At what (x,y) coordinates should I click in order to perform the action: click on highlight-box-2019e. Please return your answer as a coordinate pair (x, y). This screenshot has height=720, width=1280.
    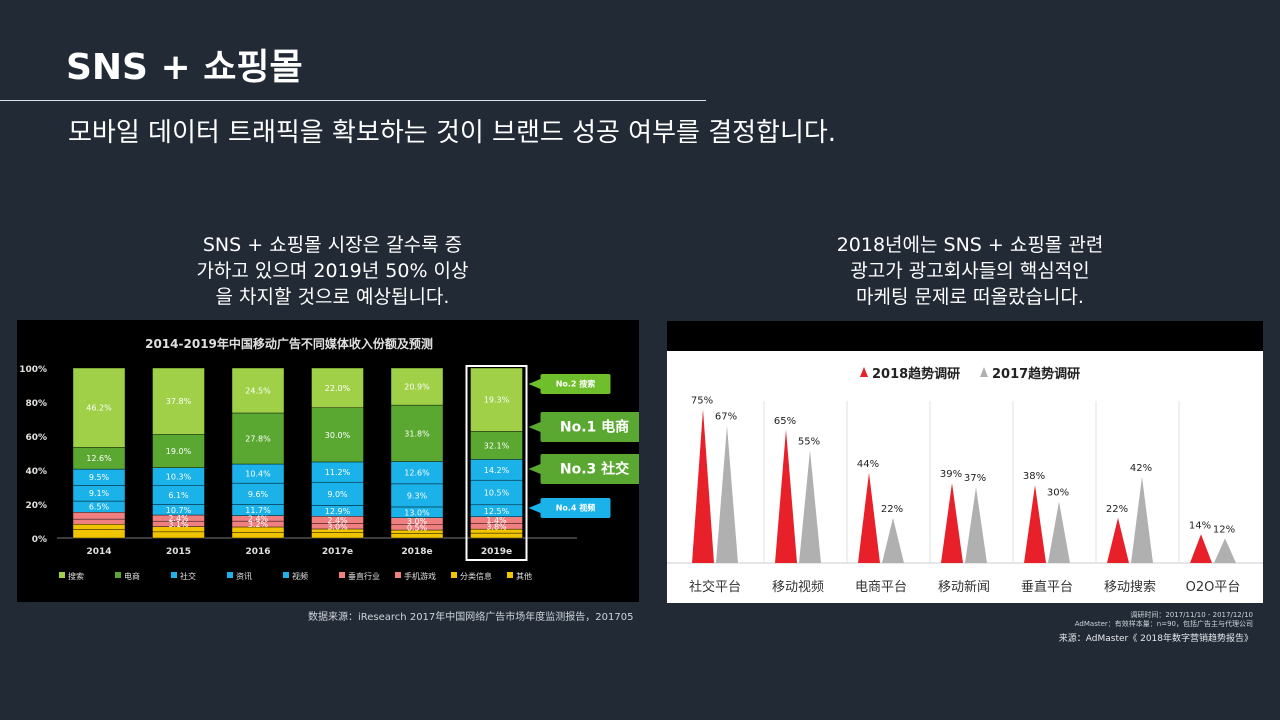
    Looking at the image, I should click on (496, 463).